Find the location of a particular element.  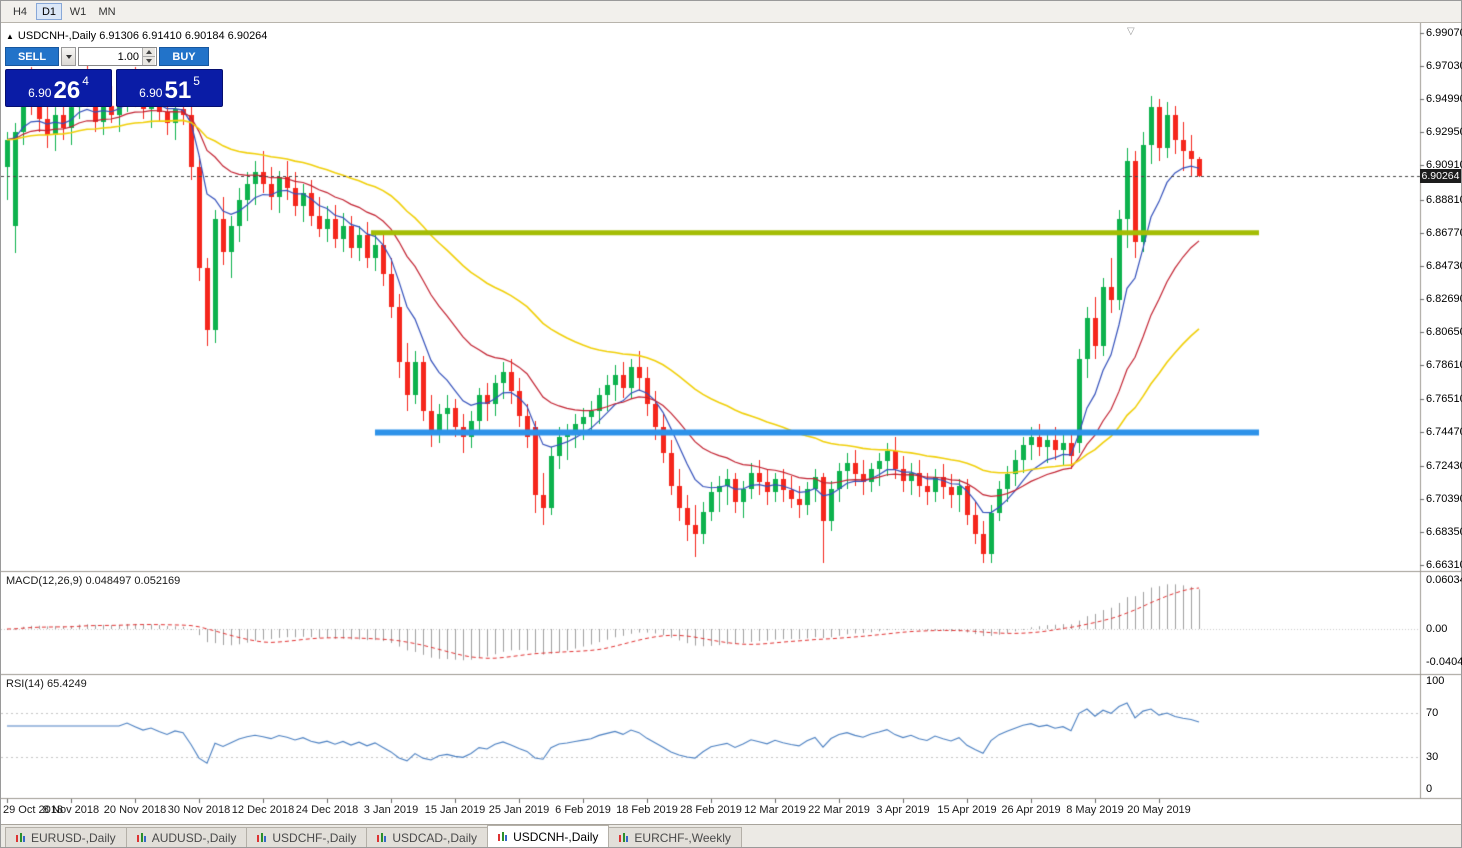

price-scale-label: 6.97030 is located at coordinates (1444, 66).